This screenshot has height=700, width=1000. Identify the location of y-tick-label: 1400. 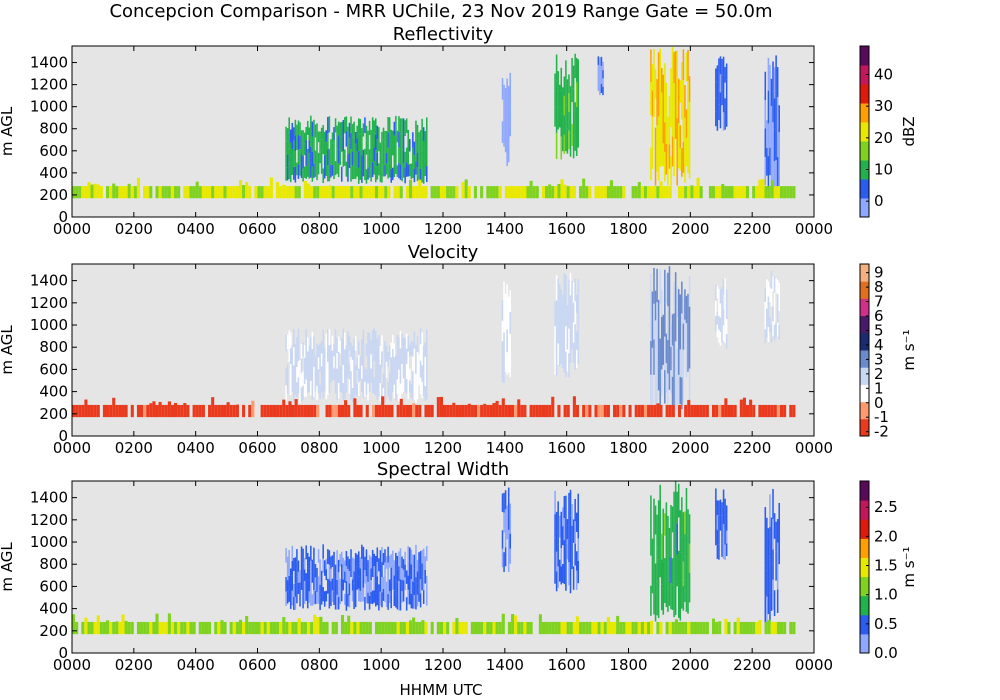
(49, 281).